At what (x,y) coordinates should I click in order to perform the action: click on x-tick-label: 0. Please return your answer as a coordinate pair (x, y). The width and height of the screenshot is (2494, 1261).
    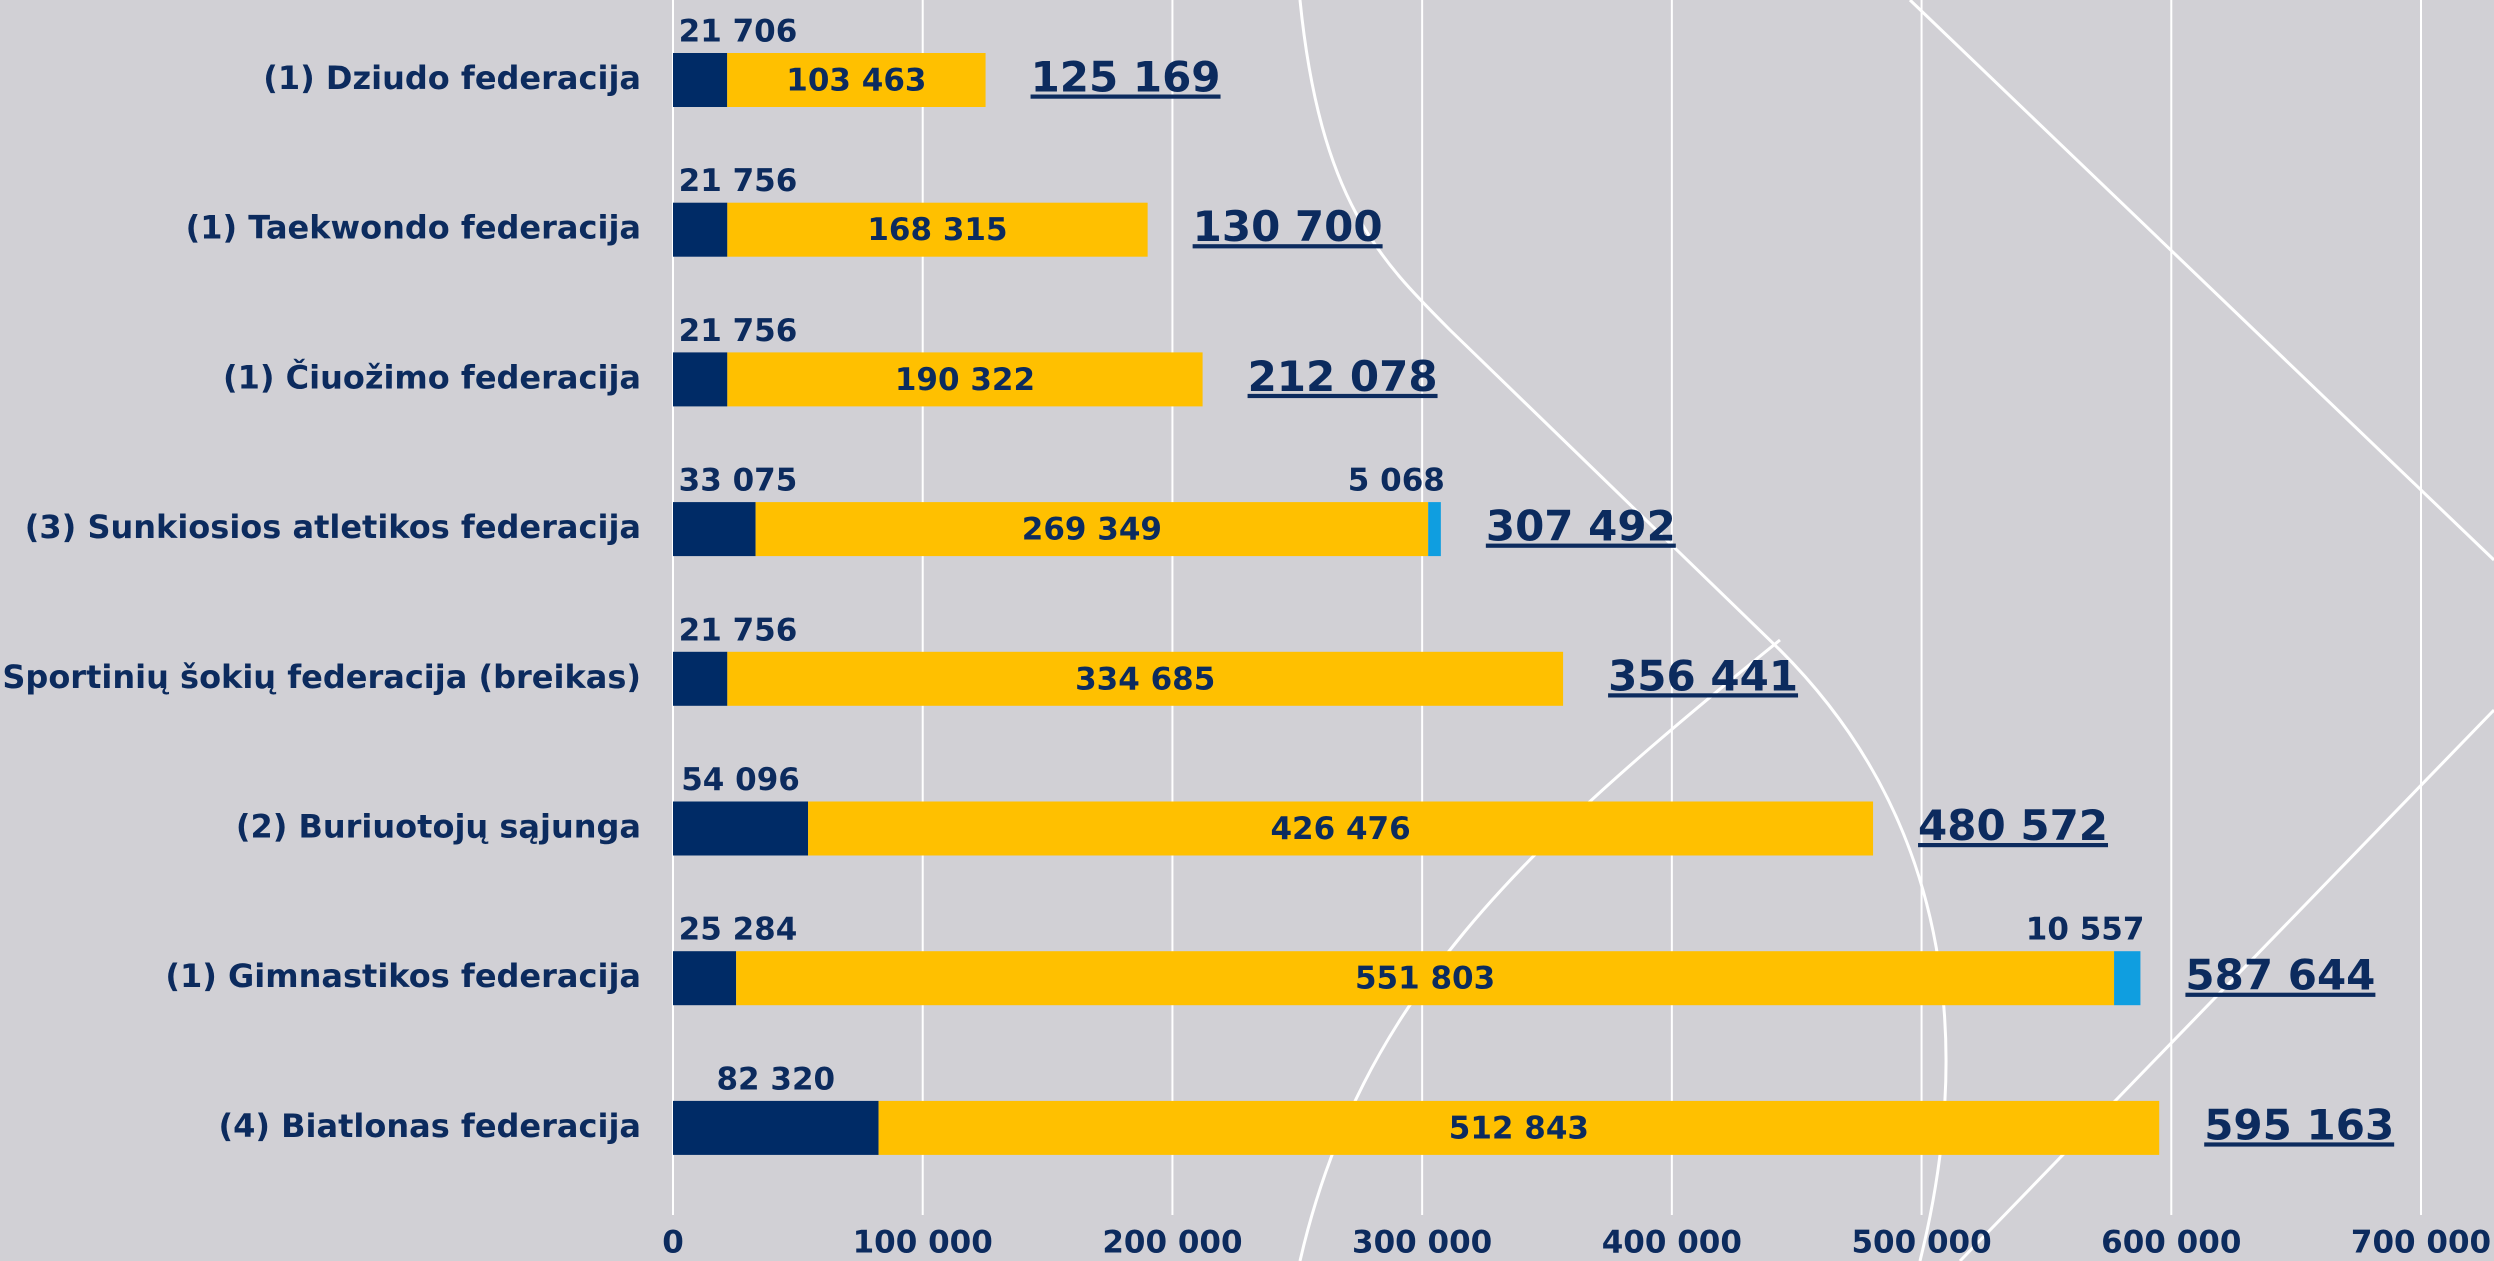
    Looking at the image, I should click on (673, 1243).